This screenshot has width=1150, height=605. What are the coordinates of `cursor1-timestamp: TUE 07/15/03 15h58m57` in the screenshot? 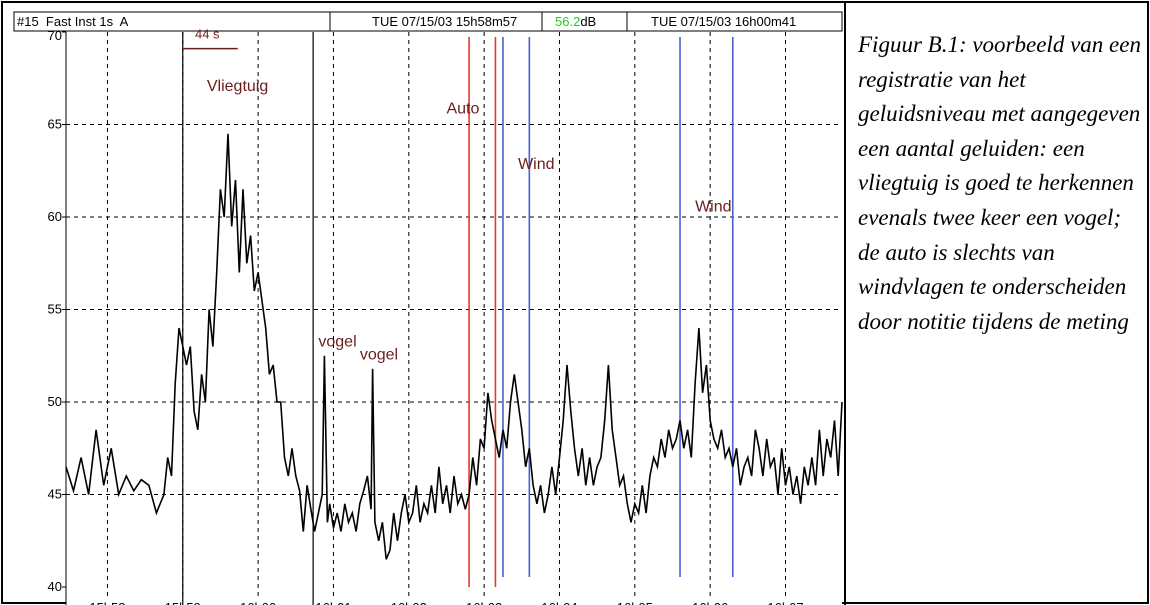 It's located at (444, 21).